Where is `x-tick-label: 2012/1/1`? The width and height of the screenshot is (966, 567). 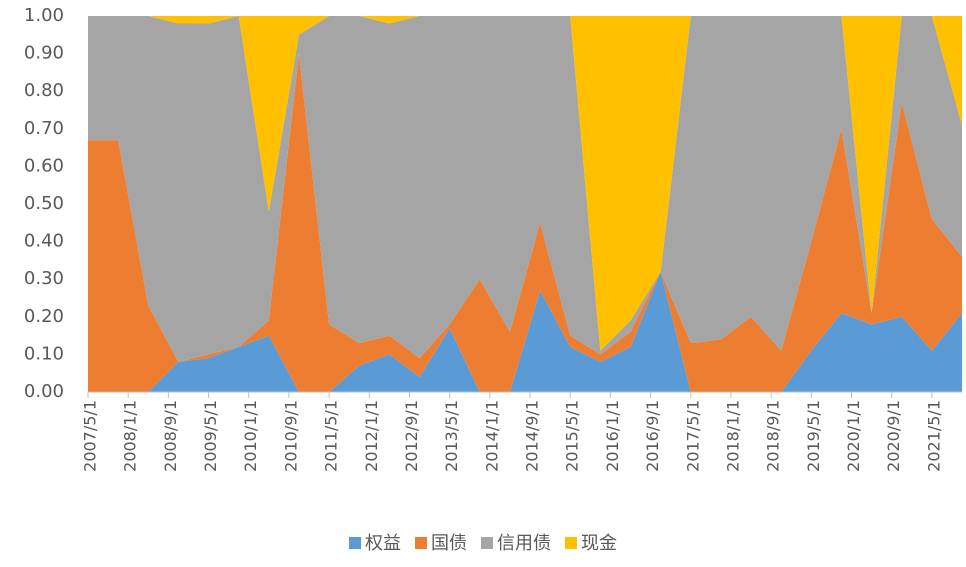 x-tick-label: 2012/1/1 is located at coordinates (371, 436).